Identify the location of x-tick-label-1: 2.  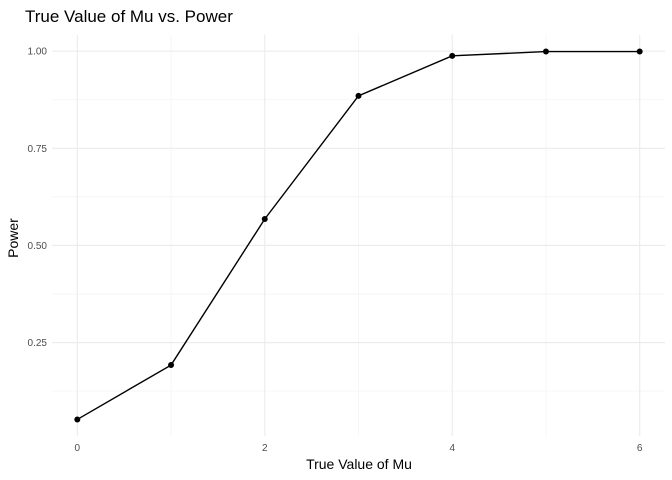
(265, 448).